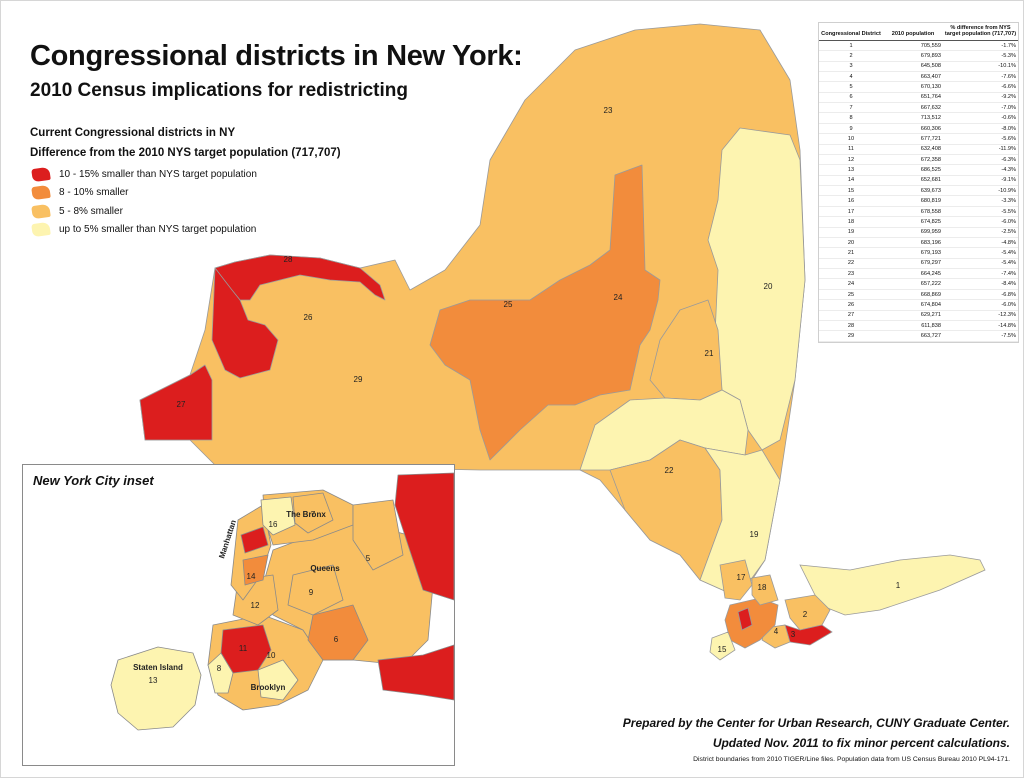 The height and width of the screenshot is (778, 1024). Describe the element at coordinates (368, 558) in the screenshot. I see `inset-district-label: 5` at that location.